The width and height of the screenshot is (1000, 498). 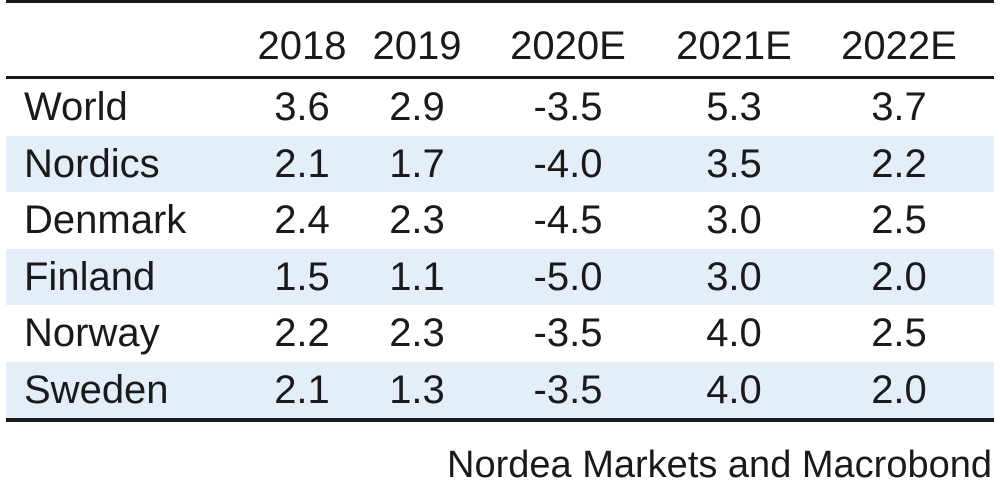 I want to click on table-cell: 1.3, so click(x=417, y=389).